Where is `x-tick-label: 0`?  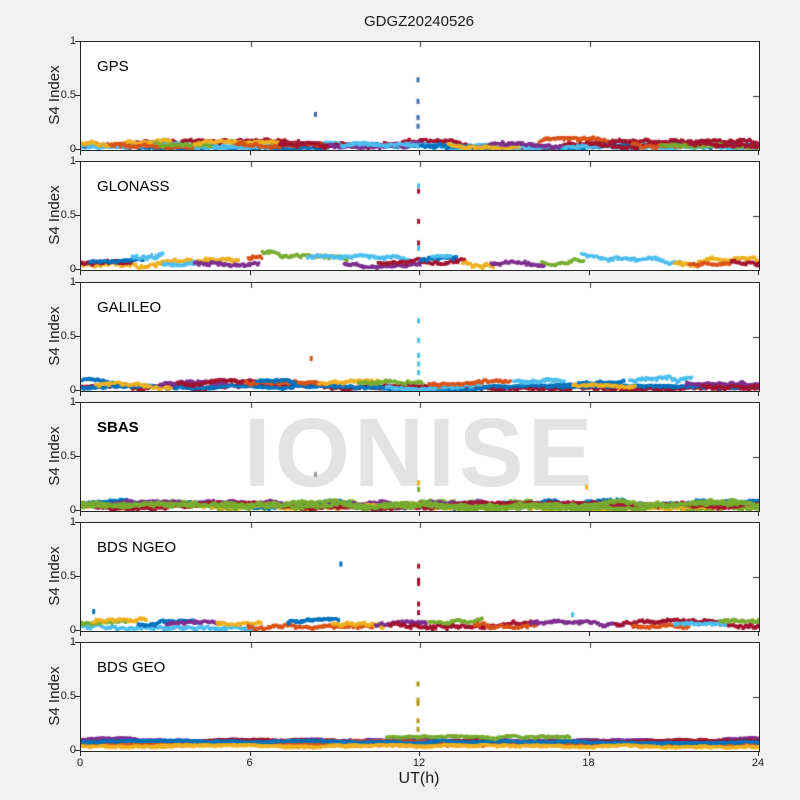
x-tick-label: 0 is located at coordinates (80, 763).